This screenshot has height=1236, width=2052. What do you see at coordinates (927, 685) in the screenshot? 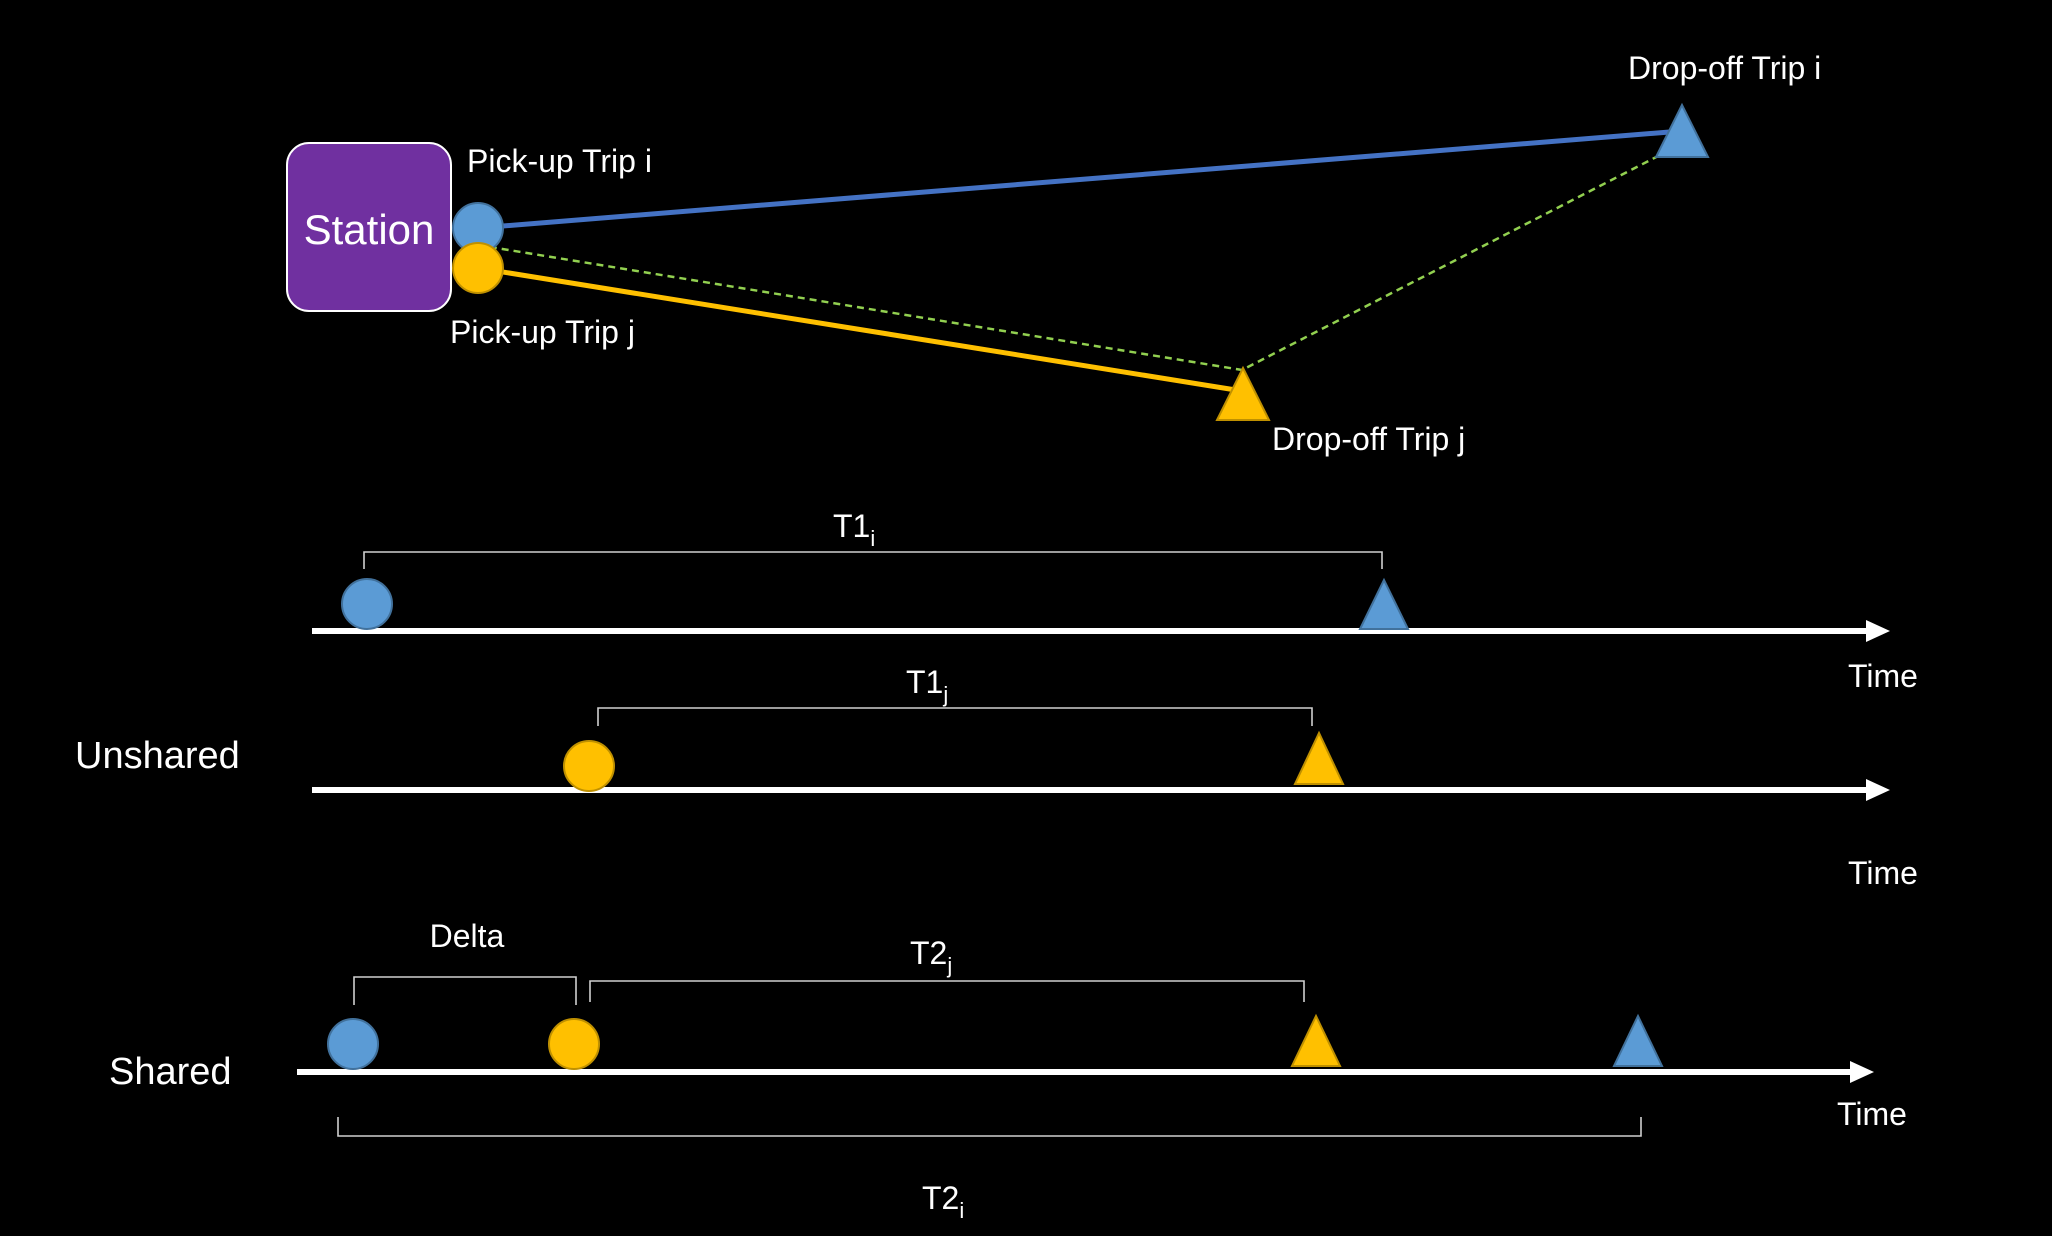
I see `label-t1j: T1j` at bounding box center [927, 685].